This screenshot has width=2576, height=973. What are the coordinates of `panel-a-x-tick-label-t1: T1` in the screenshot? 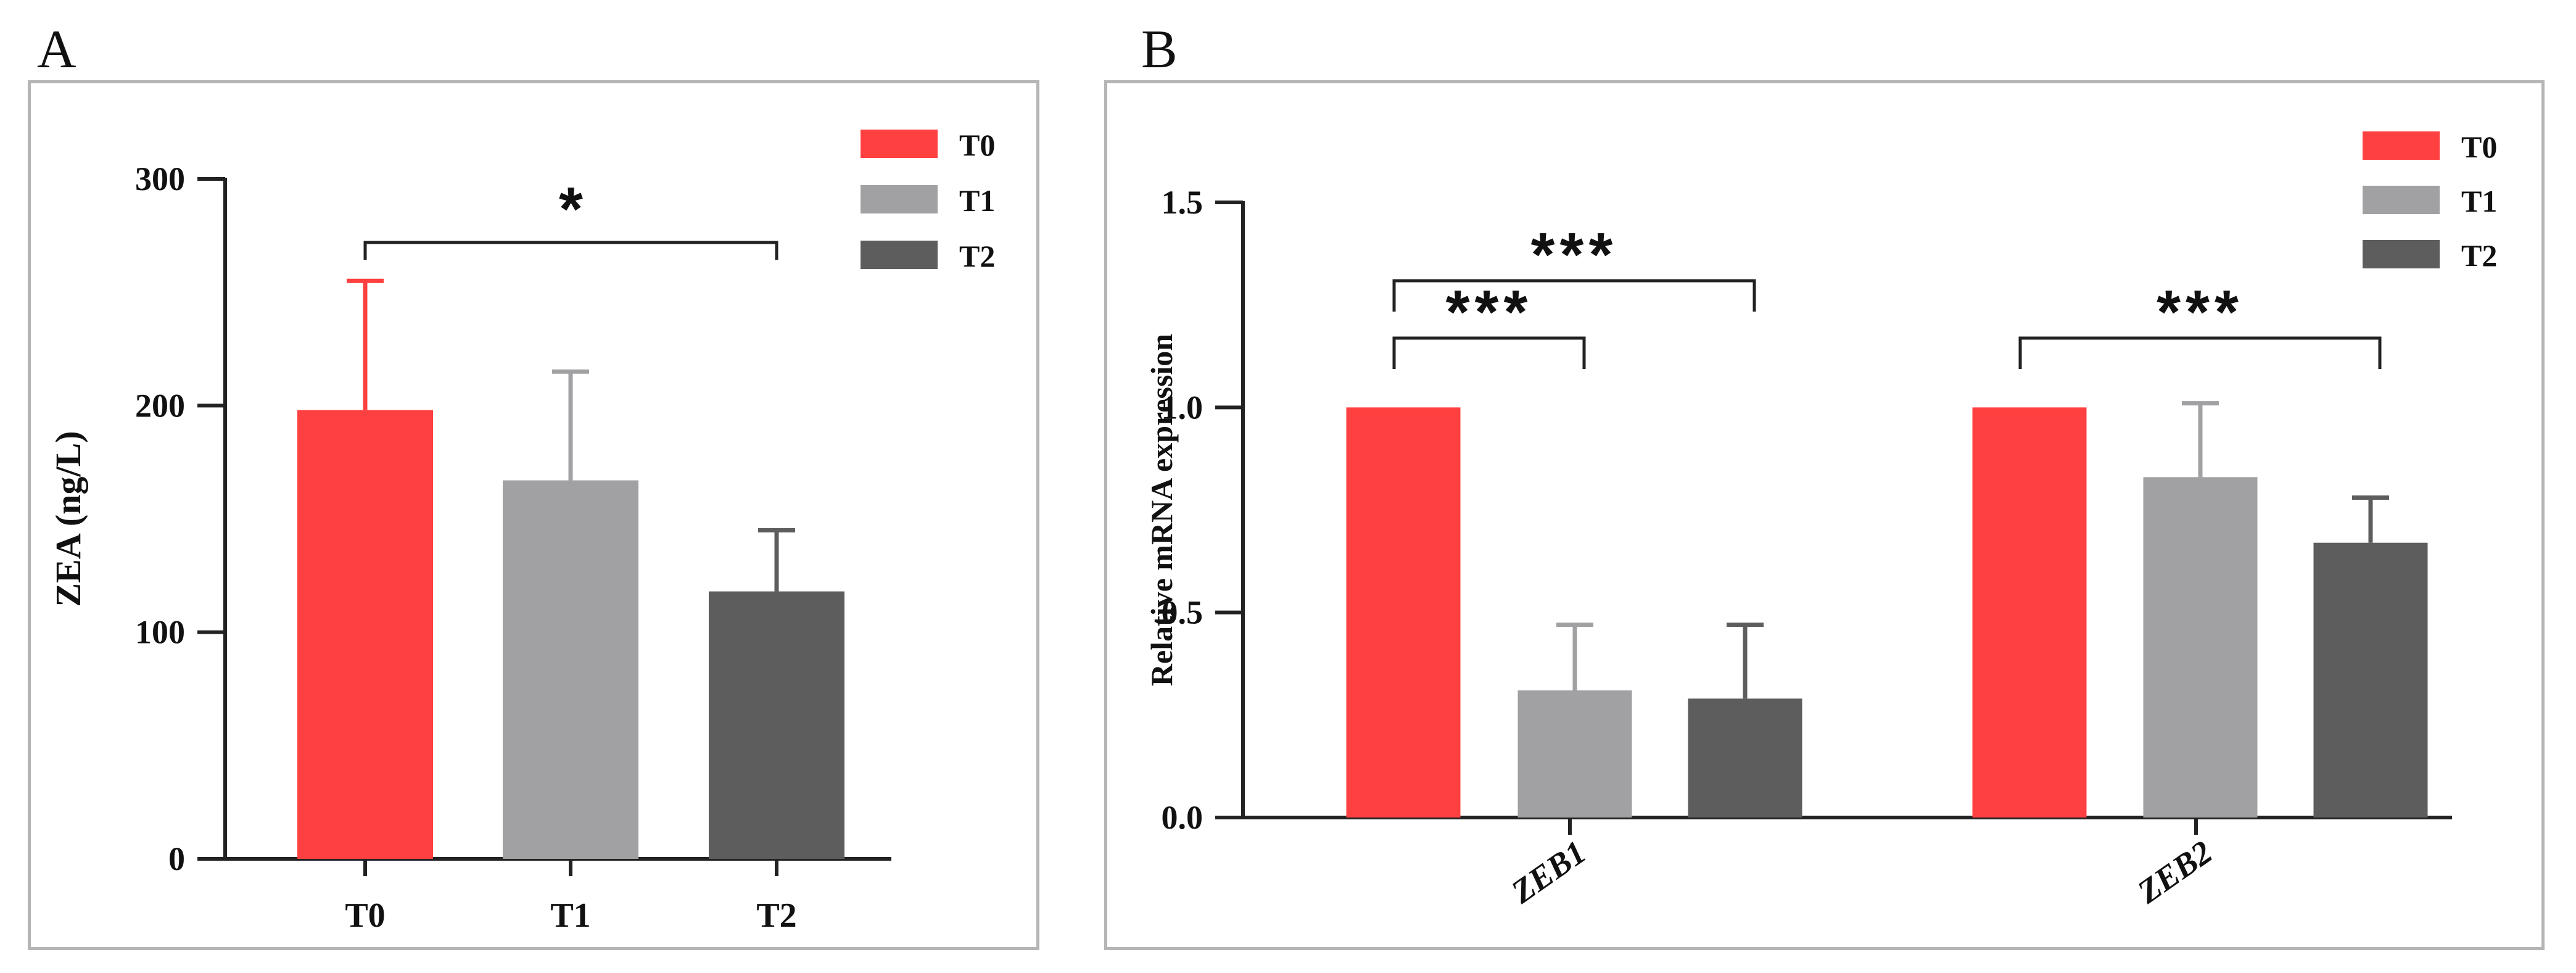 It's located at (570, 915).